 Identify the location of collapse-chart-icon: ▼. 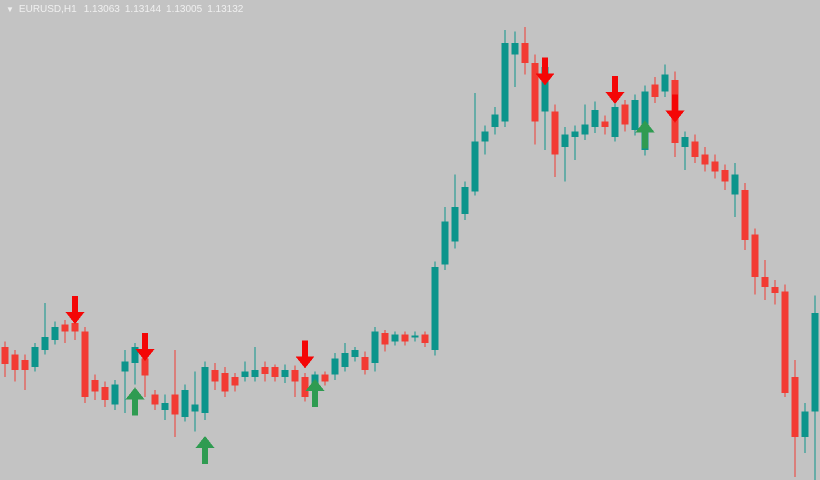
(10, 9).